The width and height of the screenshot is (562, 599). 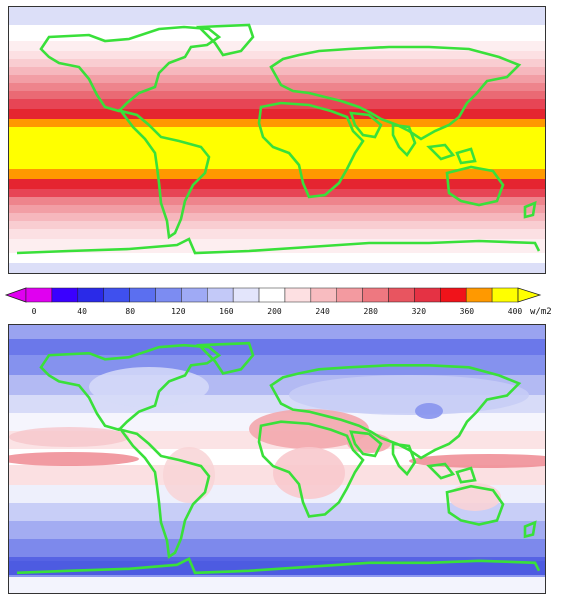 I want to click on colorbar-tick-label: 240, so click(x=322, y=311).